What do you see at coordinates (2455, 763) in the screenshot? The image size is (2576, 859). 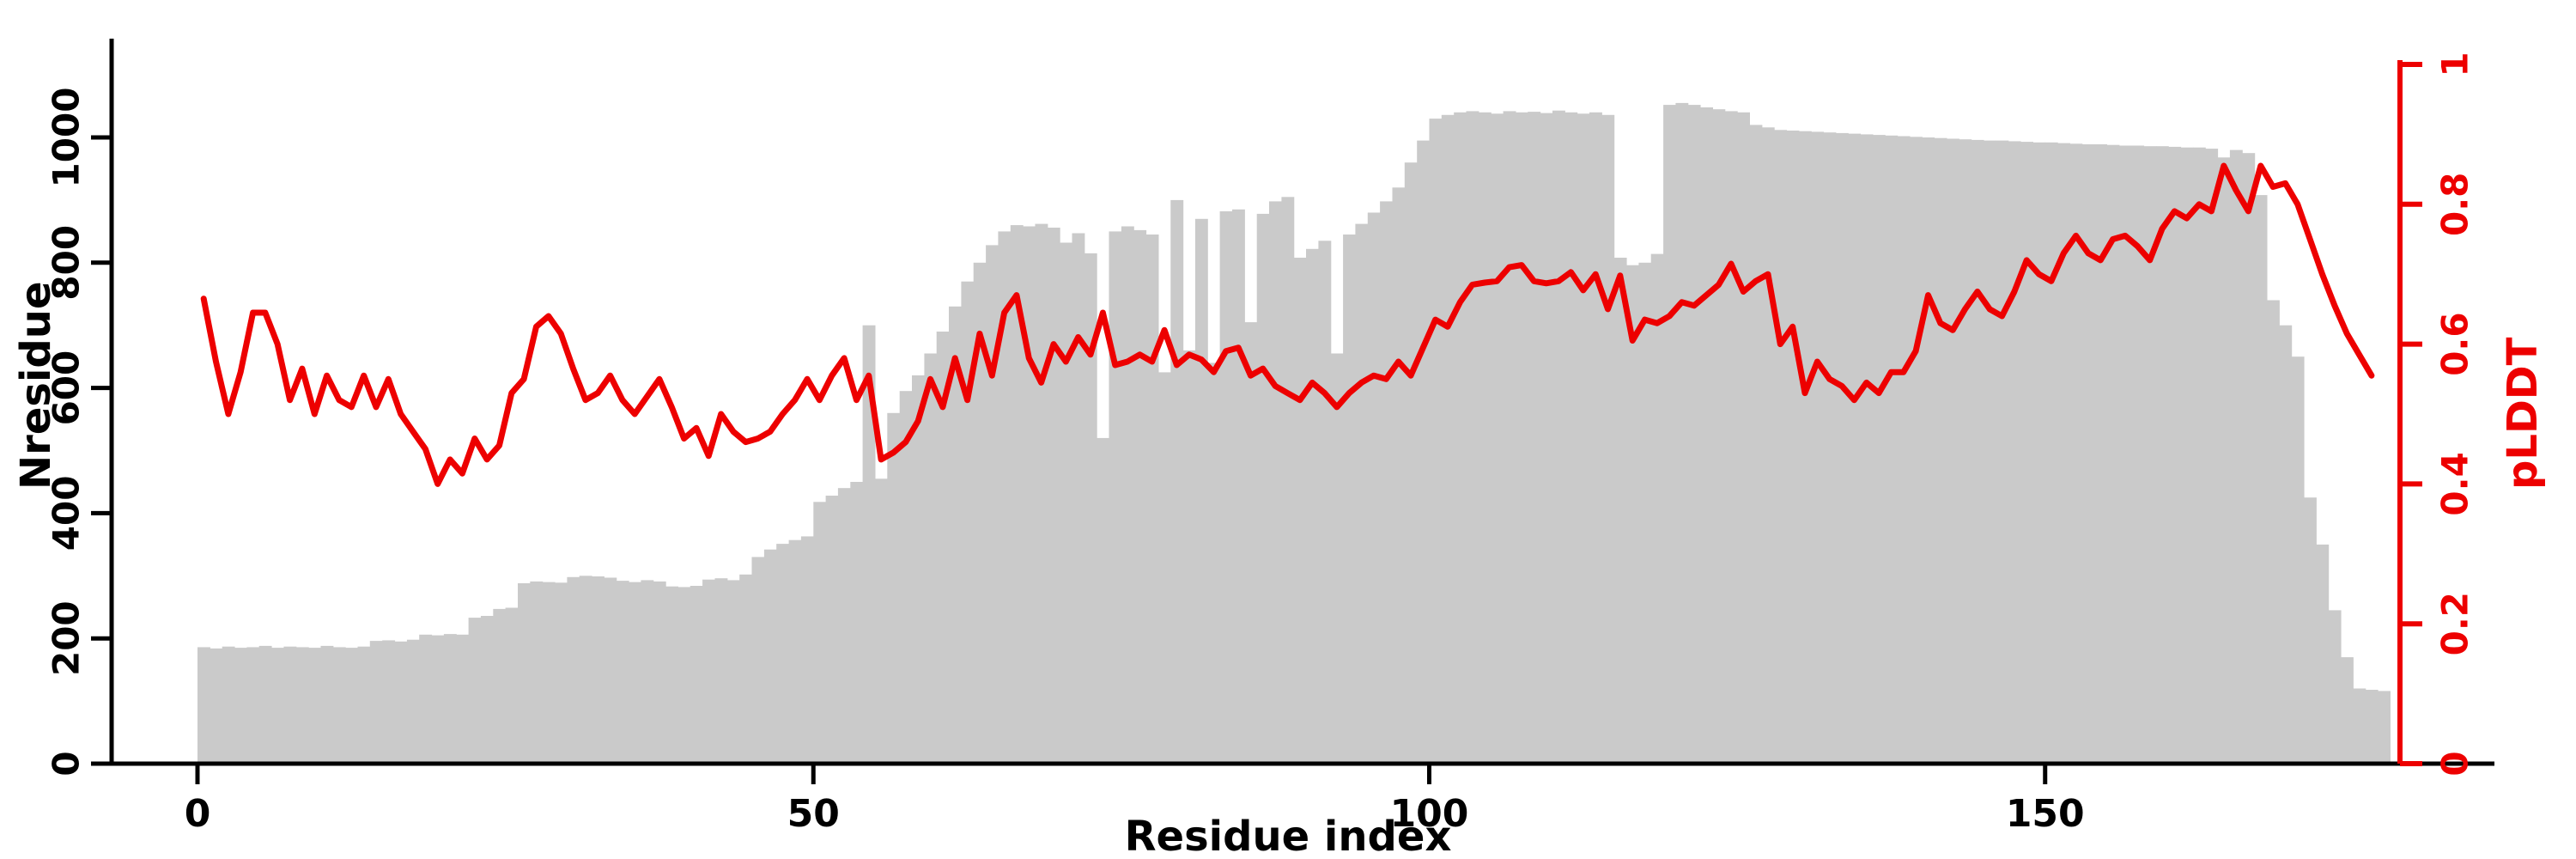 I see `y-right-tick-label: 0` at bounding box center [2455, 763].